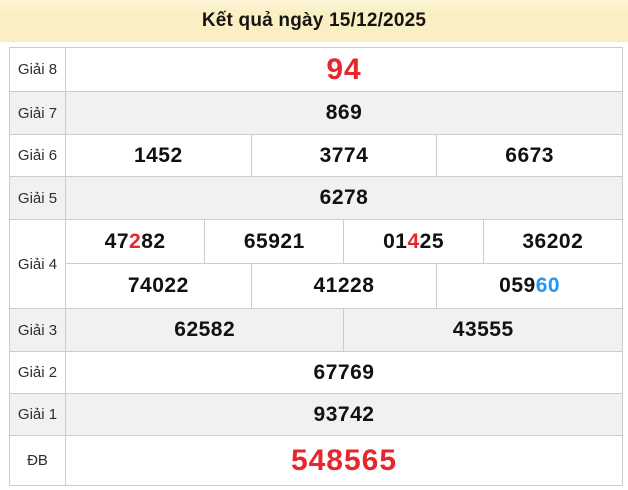  I want to click on prize-row: ĐB 548565, so click(316, 460).